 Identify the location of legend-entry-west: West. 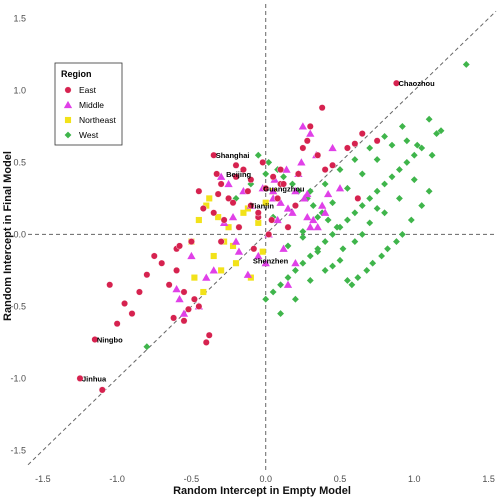
(81, 135).